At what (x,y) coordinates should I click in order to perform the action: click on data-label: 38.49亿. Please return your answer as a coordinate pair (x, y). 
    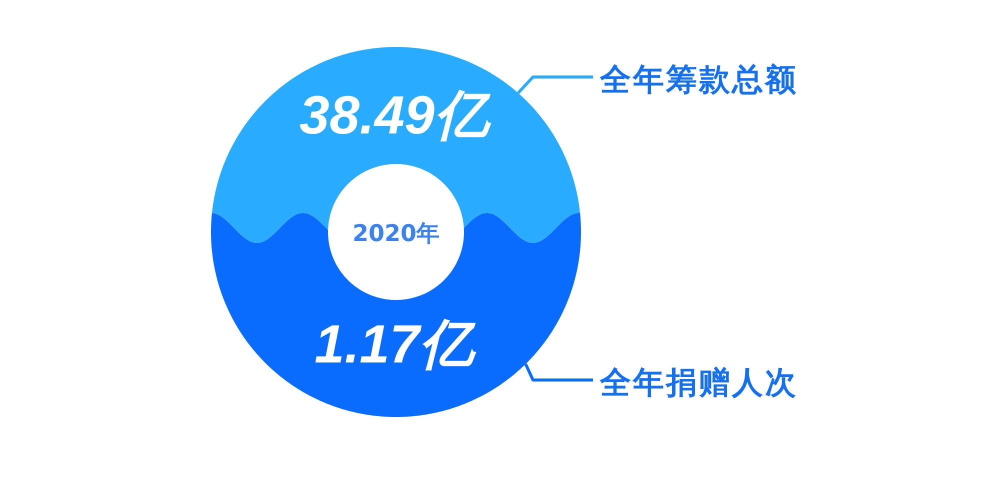
    Looking at the image, I should click on (395, 116).